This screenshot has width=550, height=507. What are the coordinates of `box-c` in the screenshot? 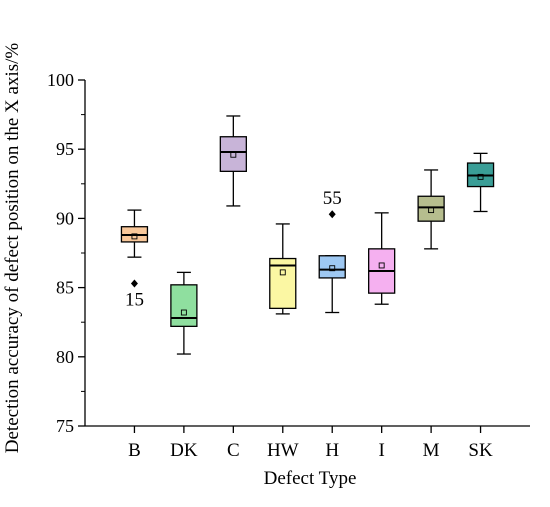 It's located at (233, 161).